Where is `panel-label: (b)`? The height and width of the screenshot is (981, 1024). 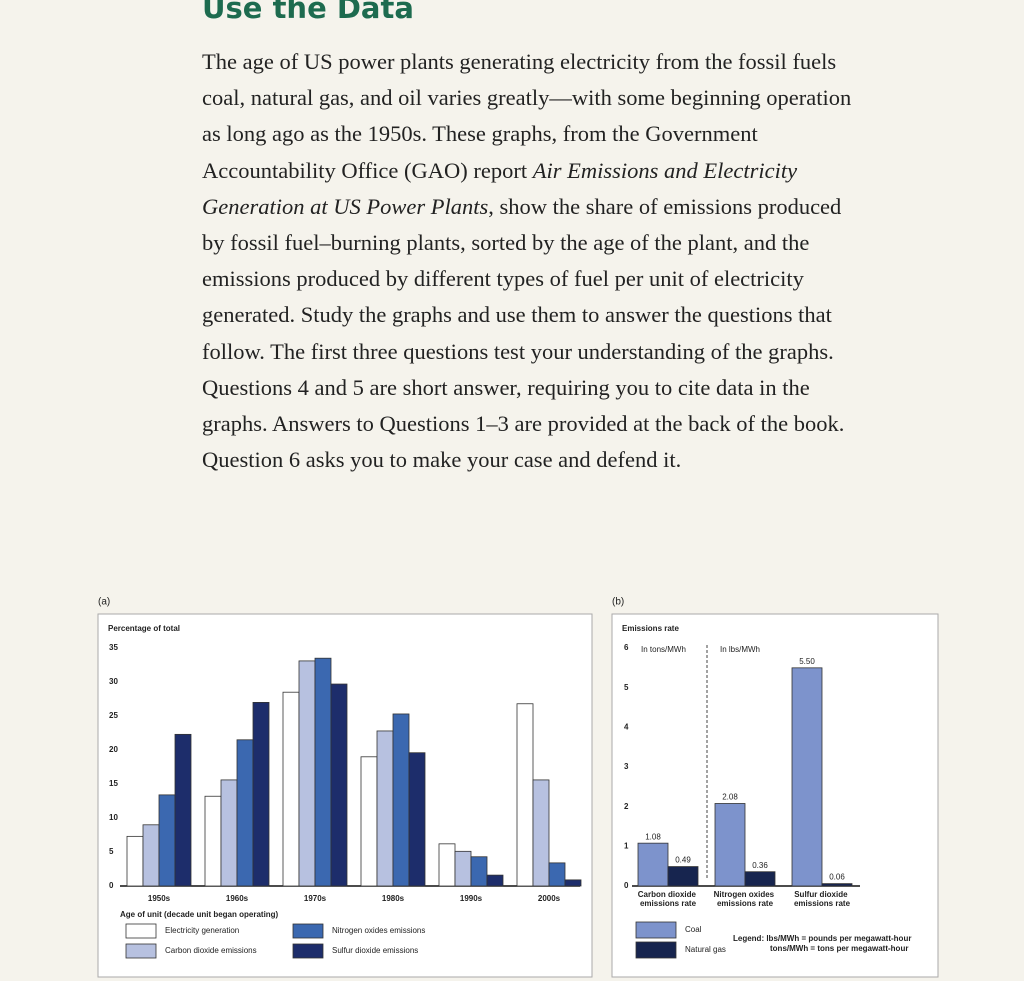 panel-label: (b) is located at coordinates (618, 602).